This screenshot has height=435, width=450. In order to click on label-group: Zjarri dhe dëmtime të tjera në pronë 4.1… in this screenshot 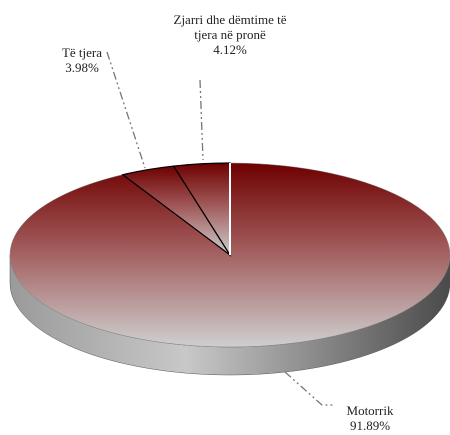, I will do `click(230, 34)`.